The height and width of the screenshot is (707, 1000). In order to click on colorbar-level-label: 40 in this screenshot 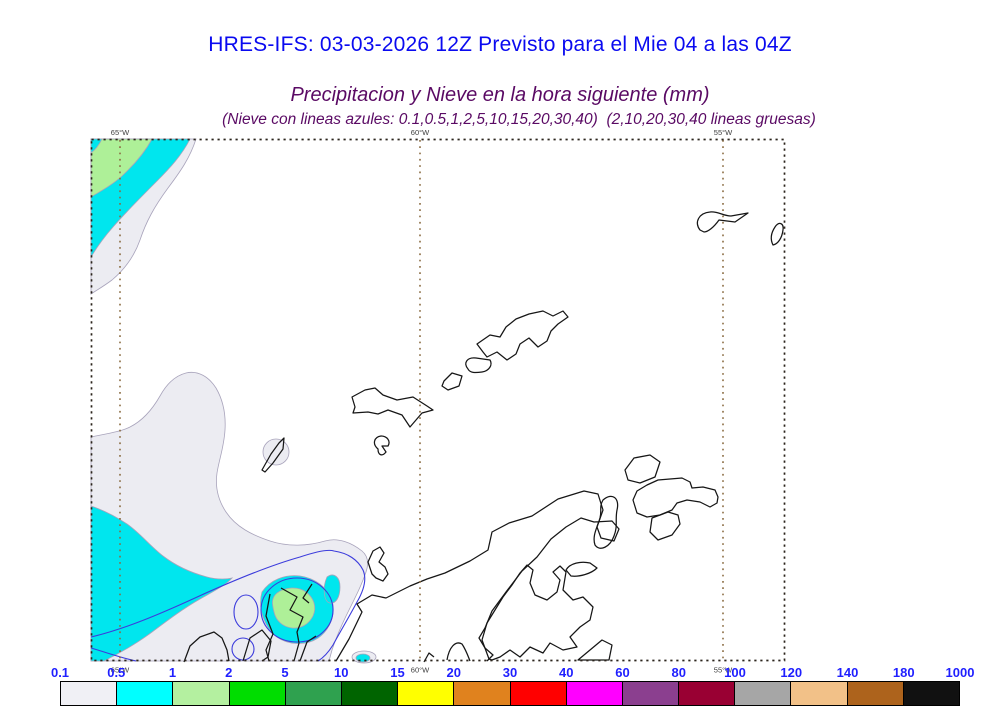, I will do `click(566, 672)`.